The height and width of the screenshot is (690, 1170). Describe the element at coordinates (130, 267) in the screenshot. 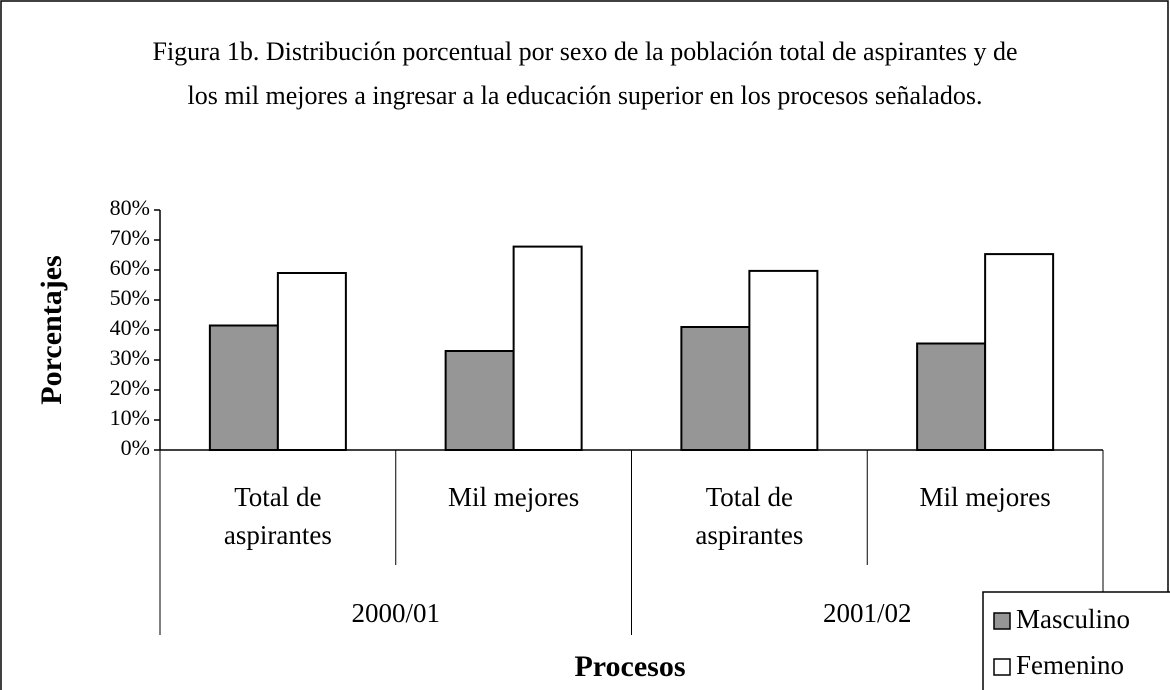

I see `y-tick-label: 60%` at that location.